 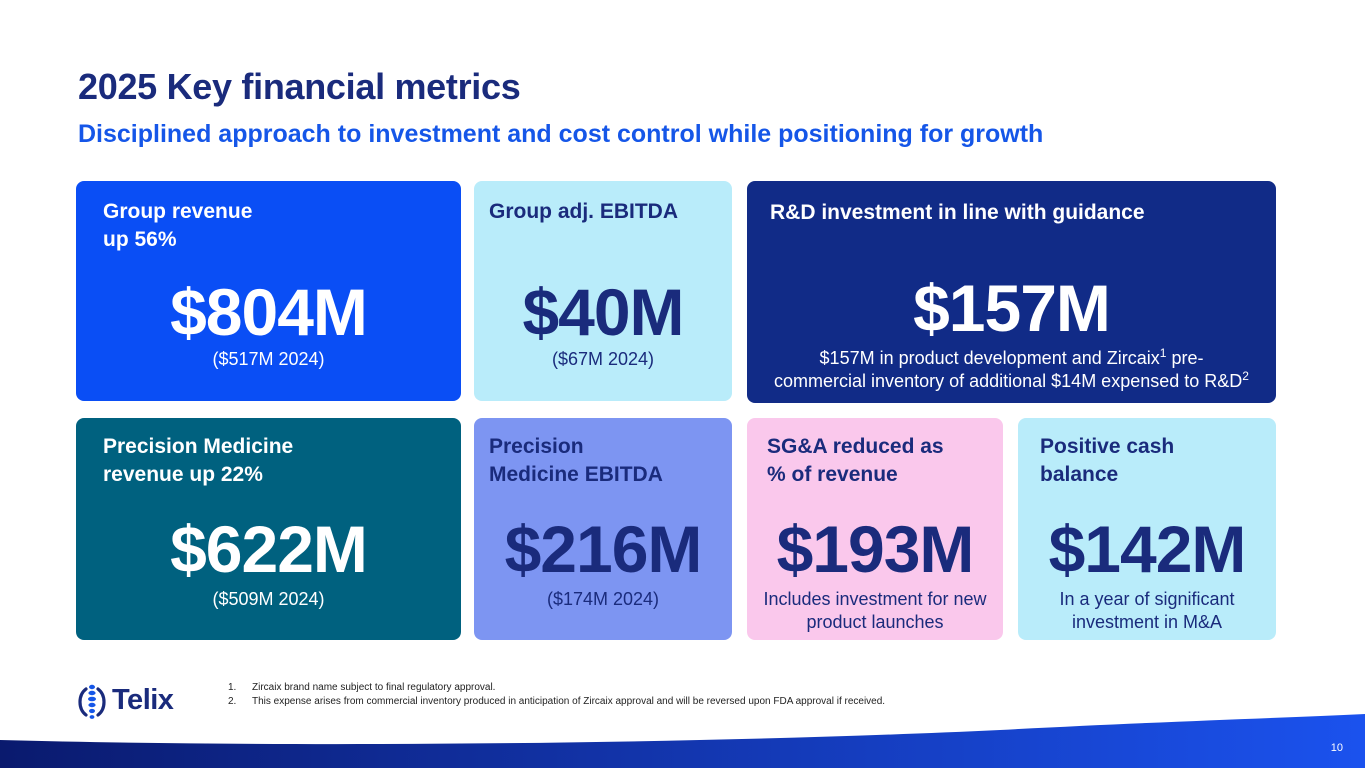 What do you see at coordinates (143, 700) in the screenshot?
I see `telix-logo-text: Telix` at bounding box center [143, 700].